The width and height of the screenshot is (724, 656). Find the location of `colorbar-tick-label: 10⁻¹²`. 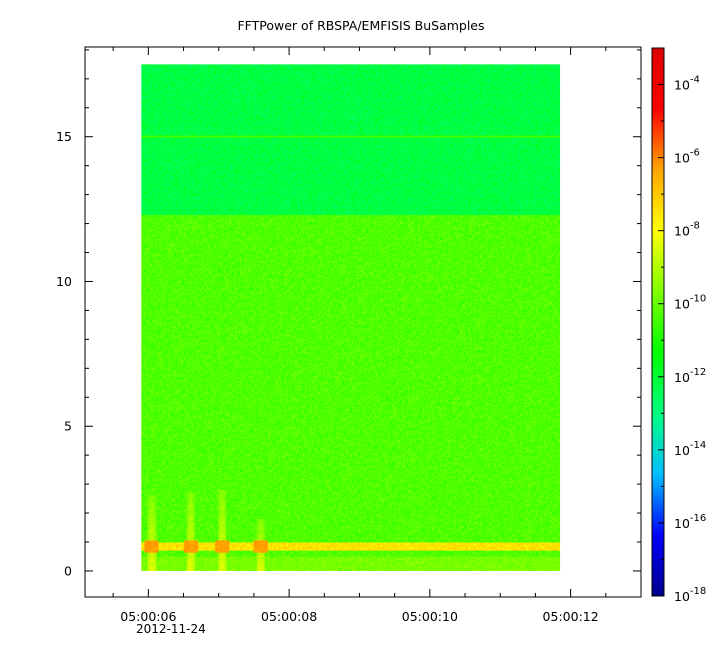

colorbar-tick-label: 10⁻¹² is located at coordinates (690, 376).